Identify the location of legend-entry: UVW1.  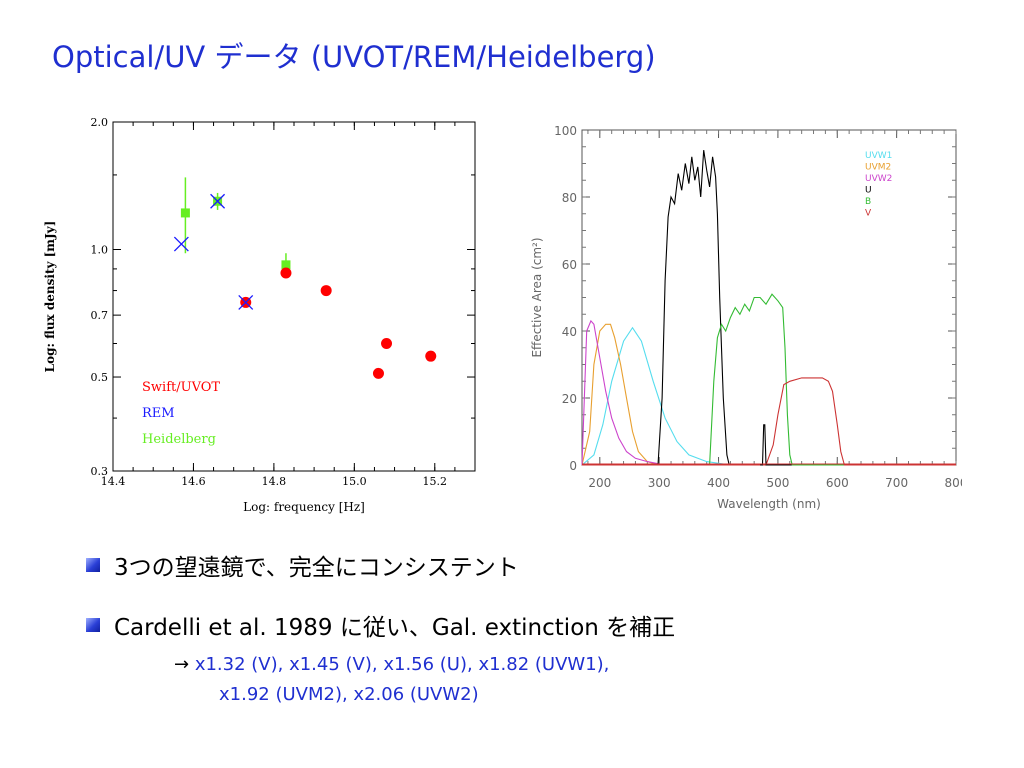
(878, 156).